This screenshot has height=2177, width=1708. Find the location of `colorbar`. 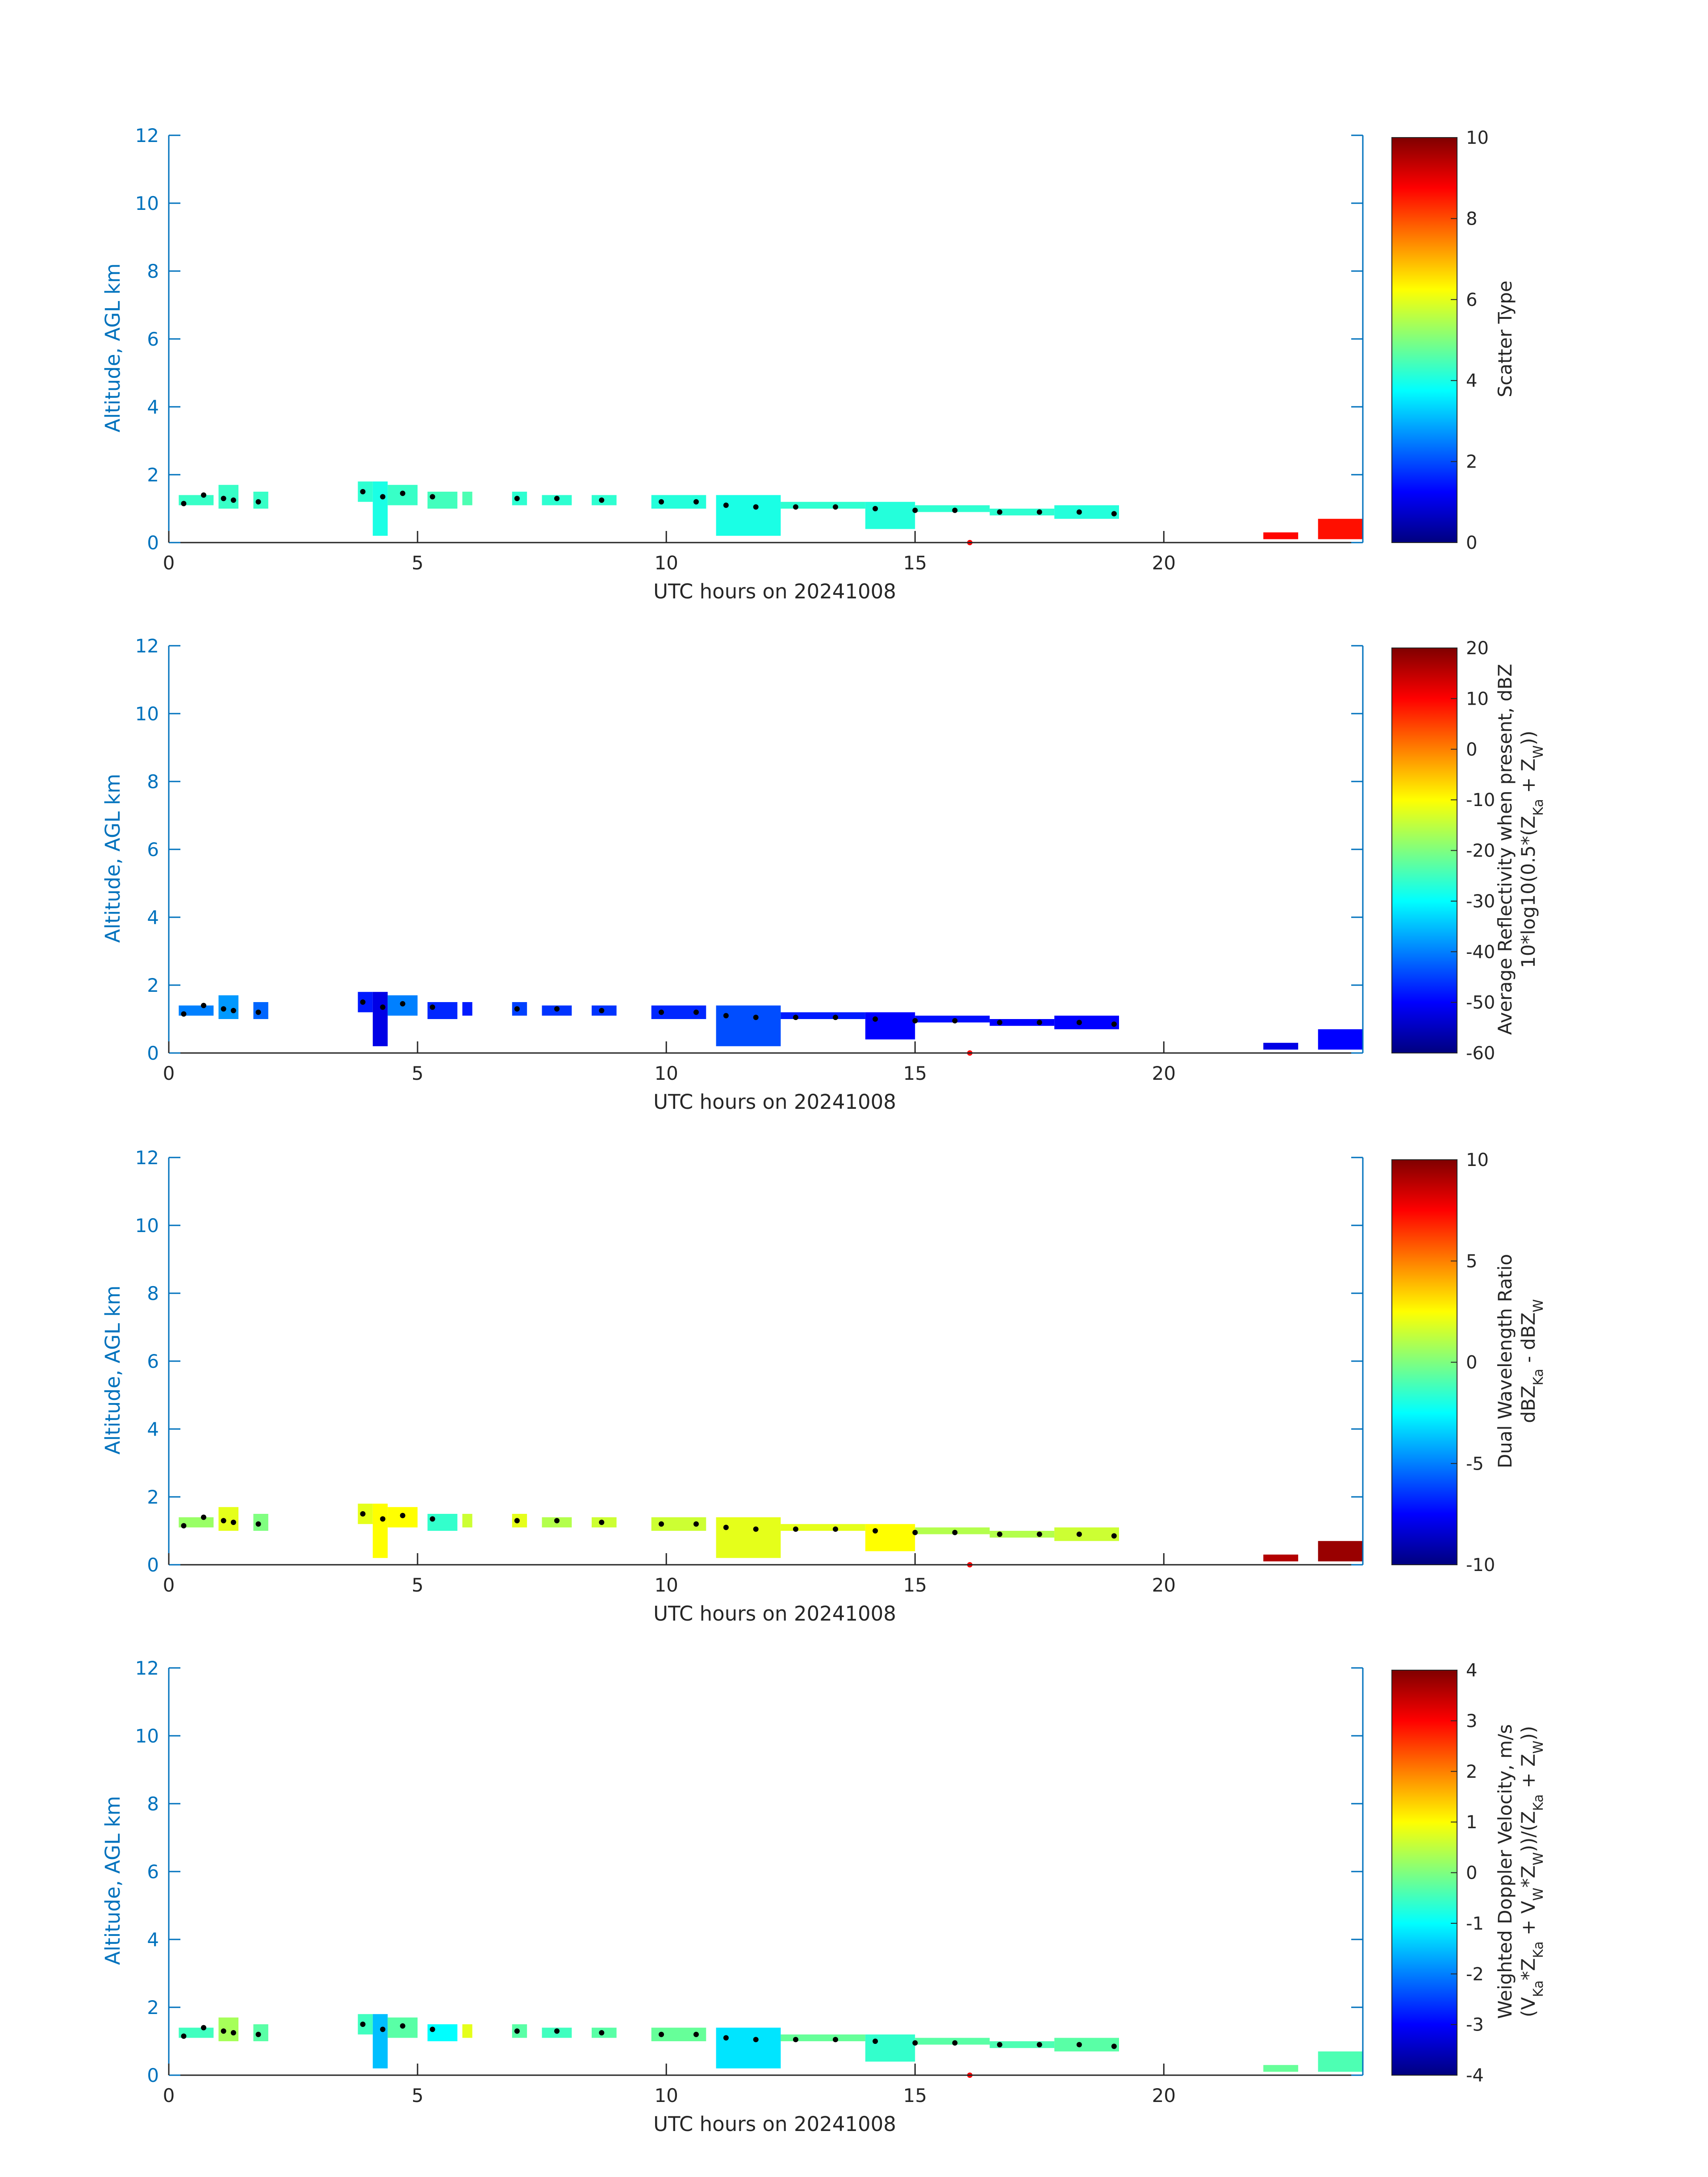

colorbar is located at coordinates (1424, 1362).